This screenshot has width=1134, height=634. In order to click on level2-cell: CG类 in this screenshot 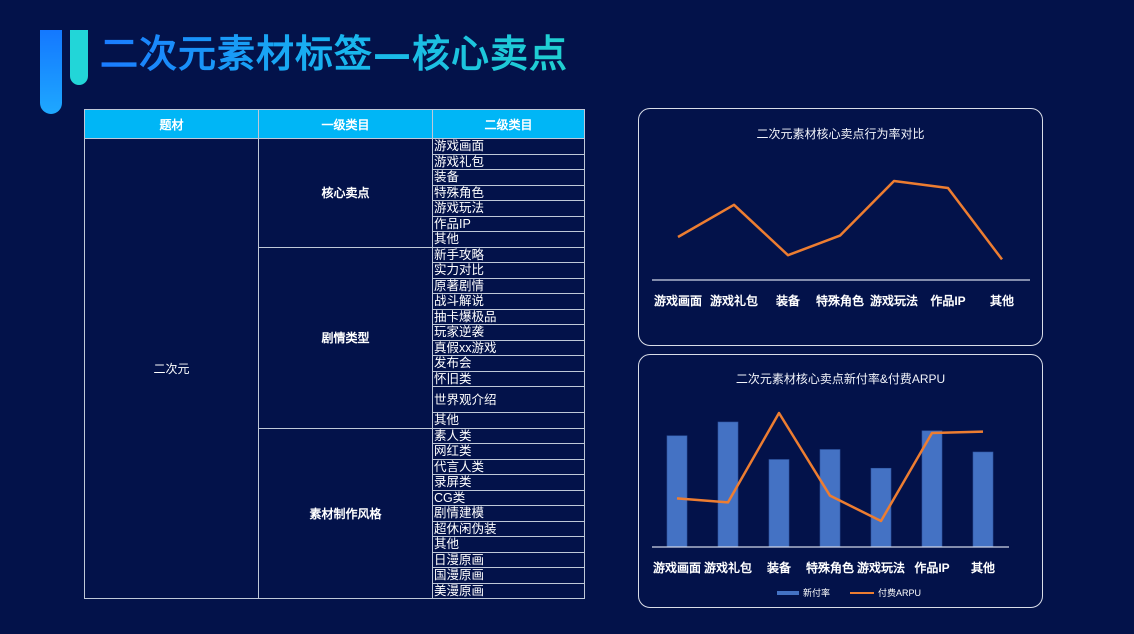, I will do `click(508, 497)`.